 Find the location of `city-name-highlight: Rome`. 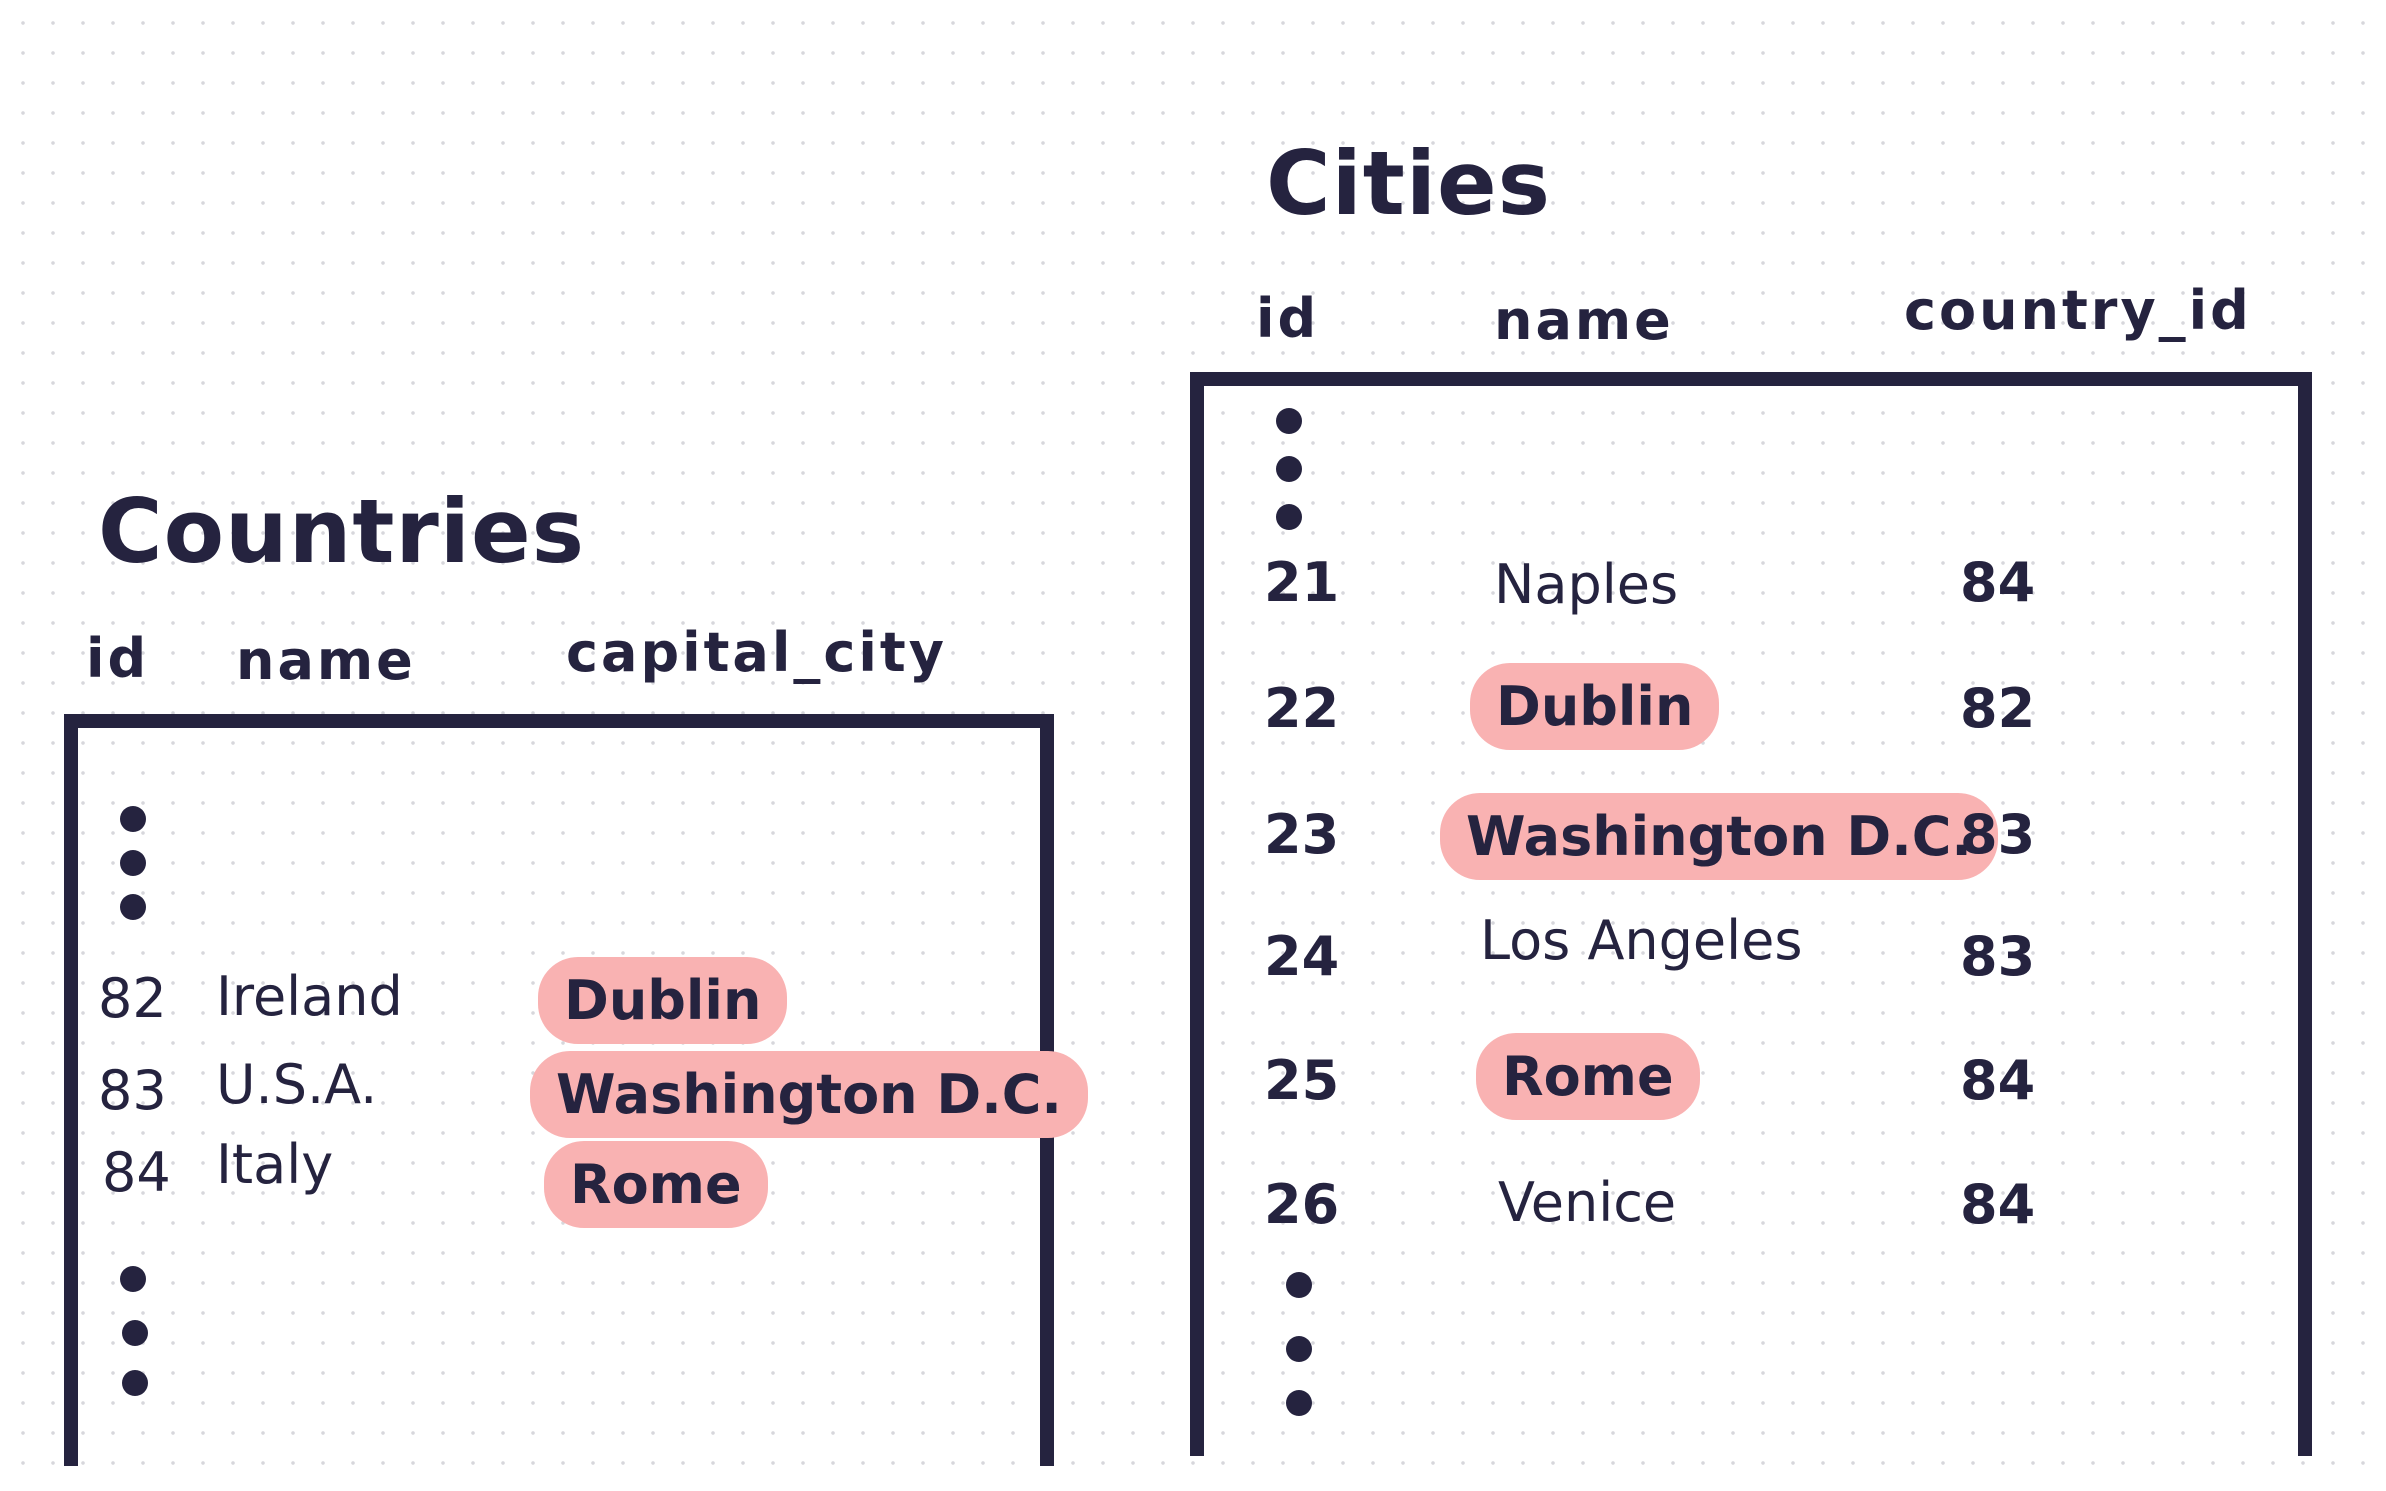

city-name-highlight: Rome is located at coordinates (1588, 1076).